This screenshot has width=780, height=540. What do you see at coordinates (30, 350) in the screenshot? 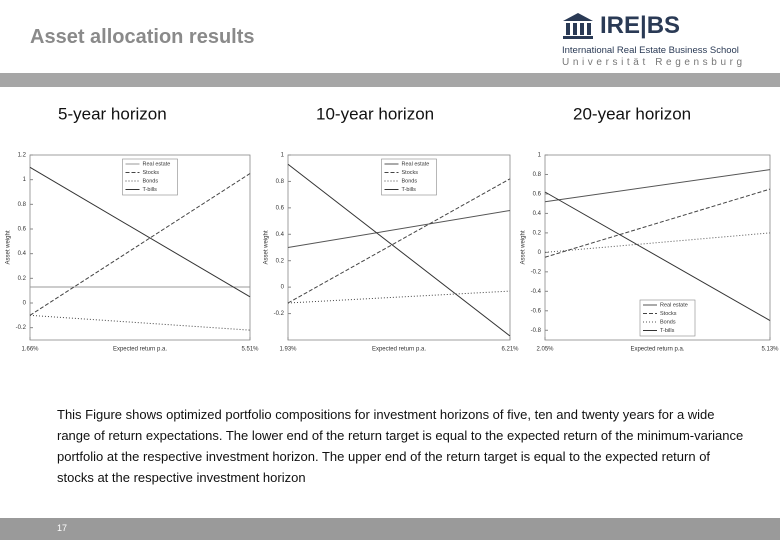
I see `x-tick-label: 1.66%` at bounding box center [30, 350].